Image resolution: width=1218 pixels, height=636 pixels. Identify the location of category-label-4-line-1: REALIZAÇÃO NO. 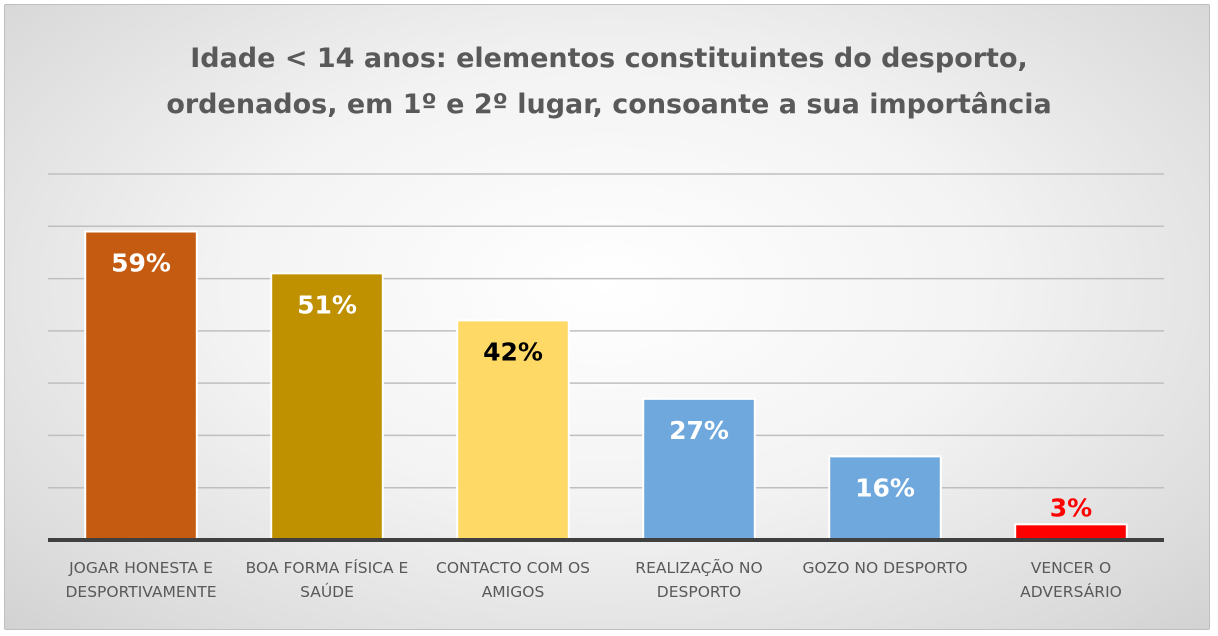
(698, 567).